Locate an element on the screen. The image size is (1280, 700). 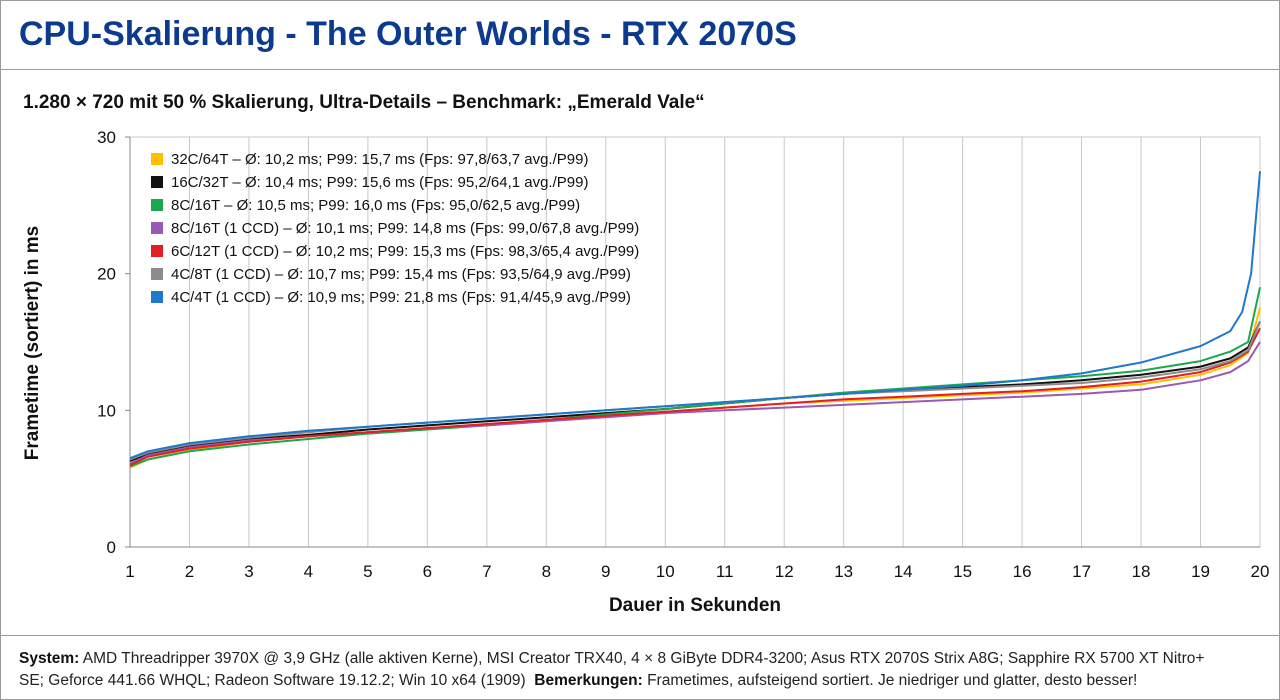
x-tick-label: 9 is located at coordinates (605, 571).